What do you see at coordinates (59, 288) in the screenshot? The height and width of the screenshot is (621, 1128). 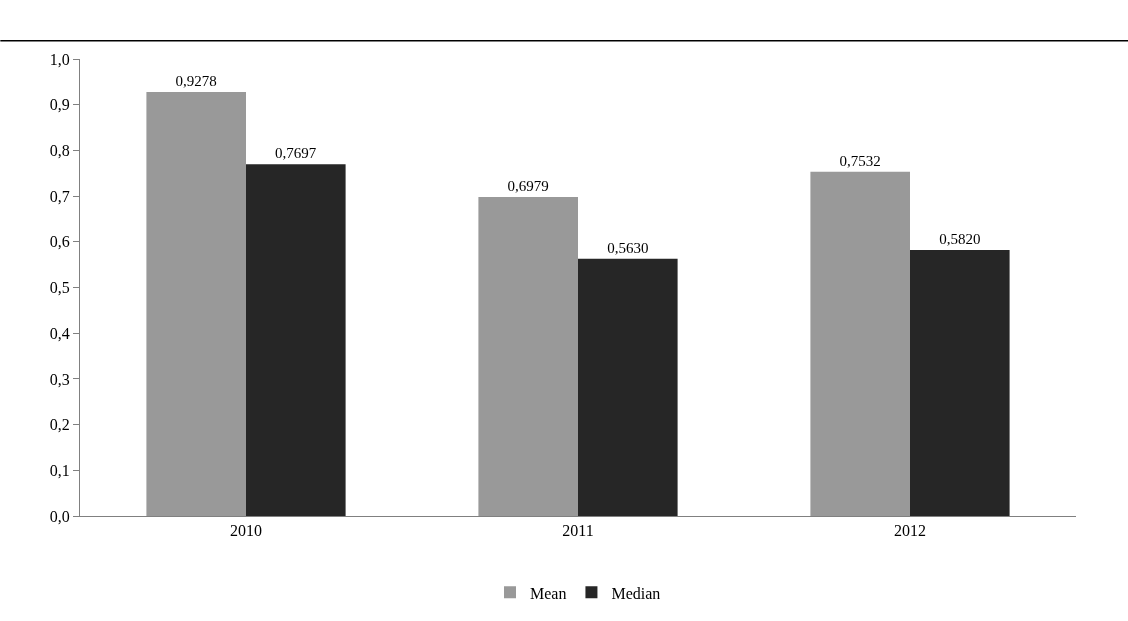 I see `y-tick-label: 0,5` at bounding box center [59, 288].